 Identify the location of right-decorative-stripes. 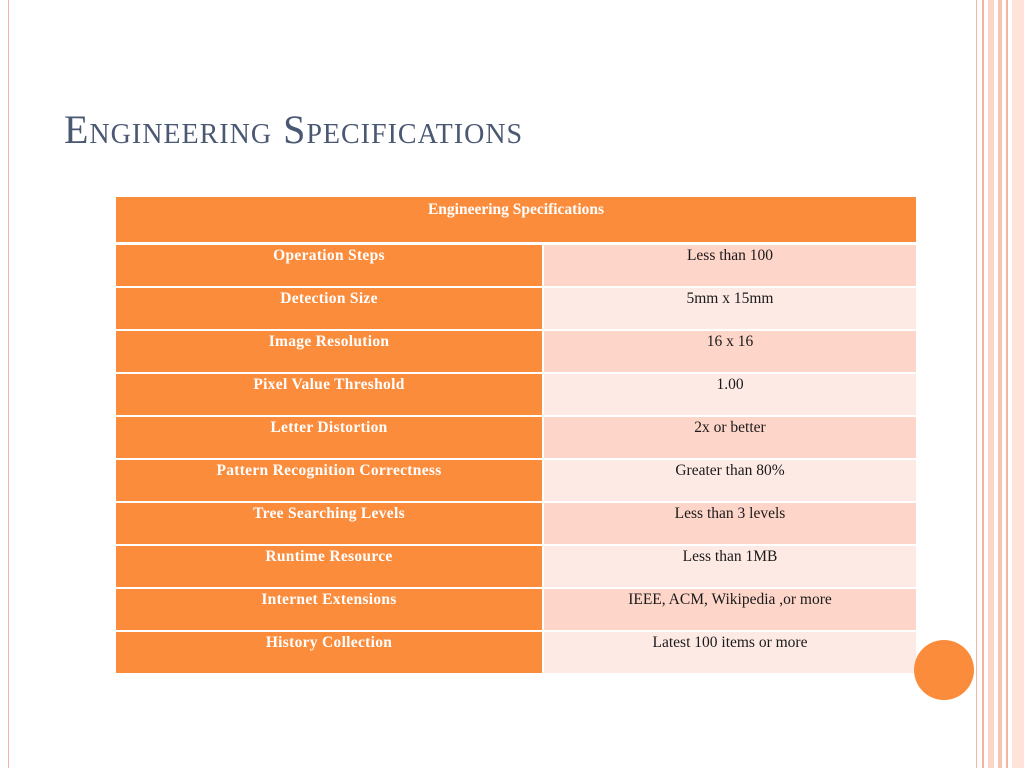
(1000, 384).